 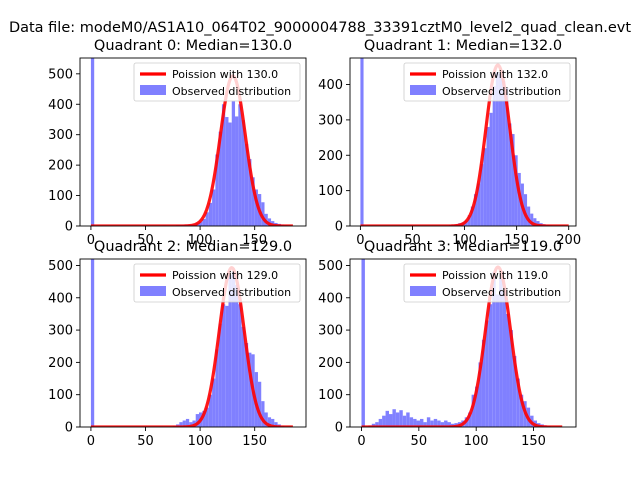 What do you see at coordinates (225, 275) in the screenshot?
I see `legend-entry-poisson: Poission with 129.0` at bounding box center [225, 275].